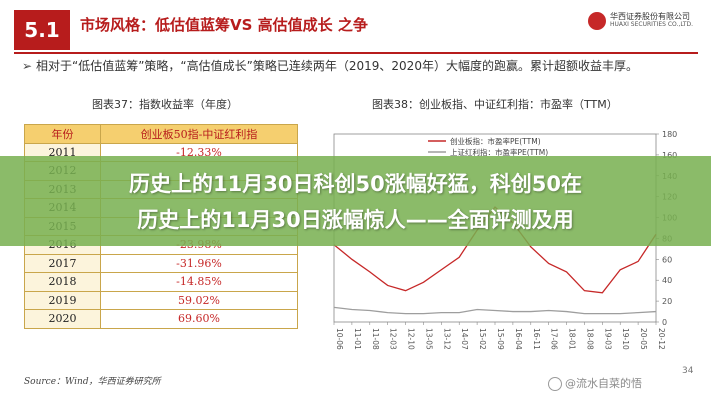 The image size is (711, 400). Describe the element at coordinates (339, 339) in the screenshot. I see `x-tick-label: 10-06` at that location.